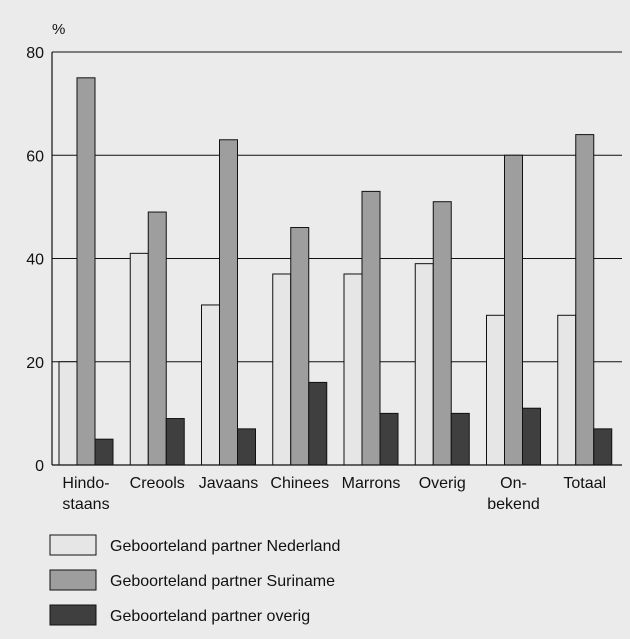 This screenshot has height=639, width=630. I want to click on y-tick-label: 80, so click(35, 53).